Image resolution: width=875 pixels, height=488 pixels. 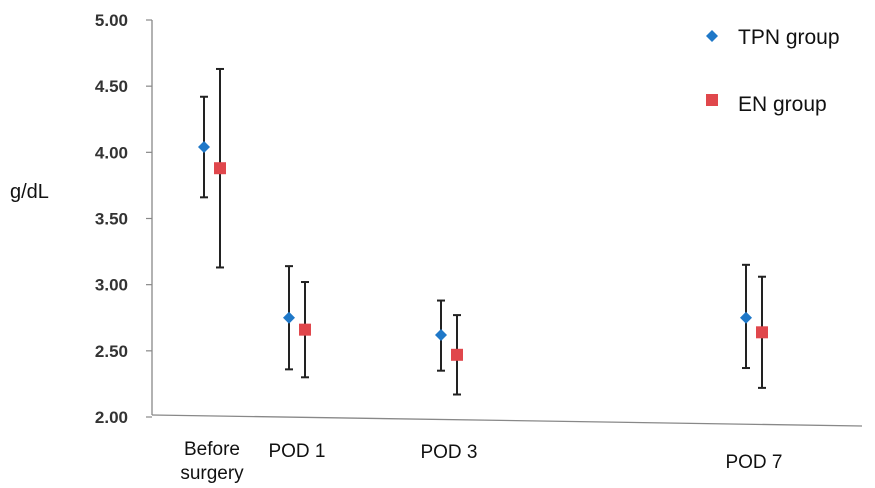 What do you see at coordinates (111, 351) in the screenshot?
I see `y-tick-label: 2.50` at bounding box center [111, 351].